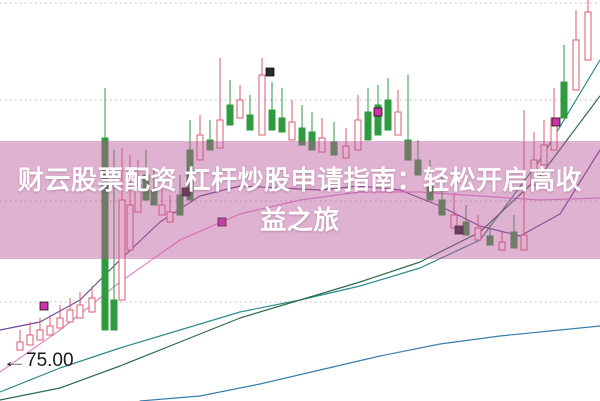 This screenshot has width=600, height=401. Describe the element at coordinates (50, 360) in the screenshot. I see `price-level-value: 75.00` at that location.